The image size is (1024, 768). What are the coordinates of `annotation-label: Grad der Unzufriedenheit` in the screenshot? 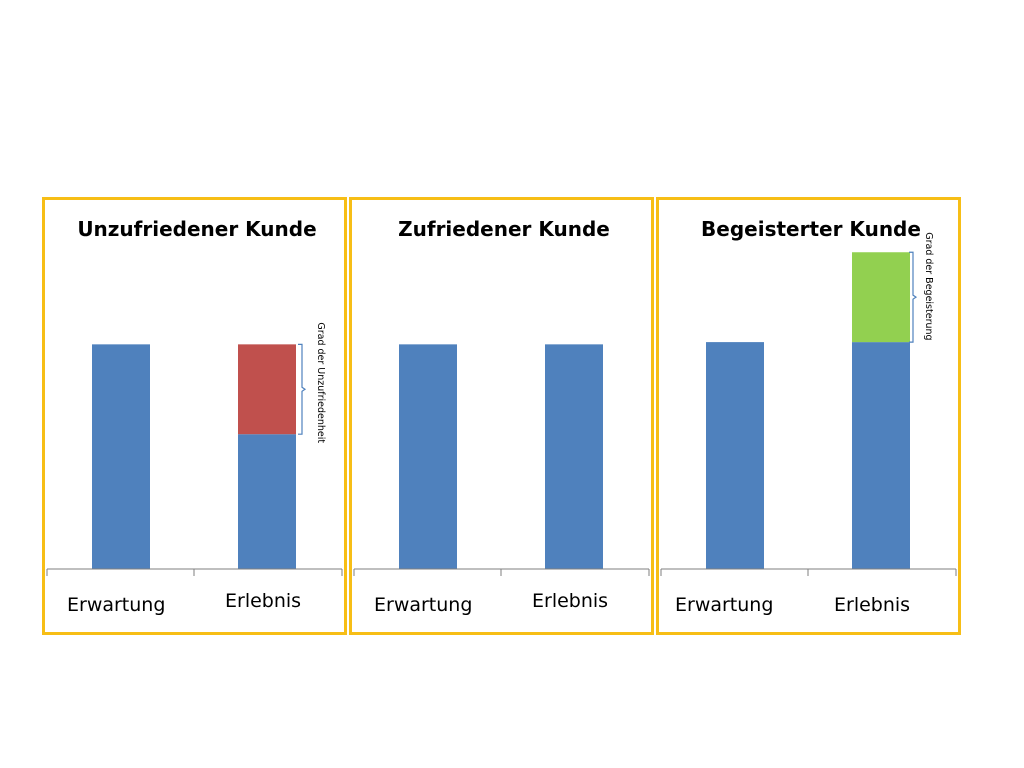 It's located at (320, 382).